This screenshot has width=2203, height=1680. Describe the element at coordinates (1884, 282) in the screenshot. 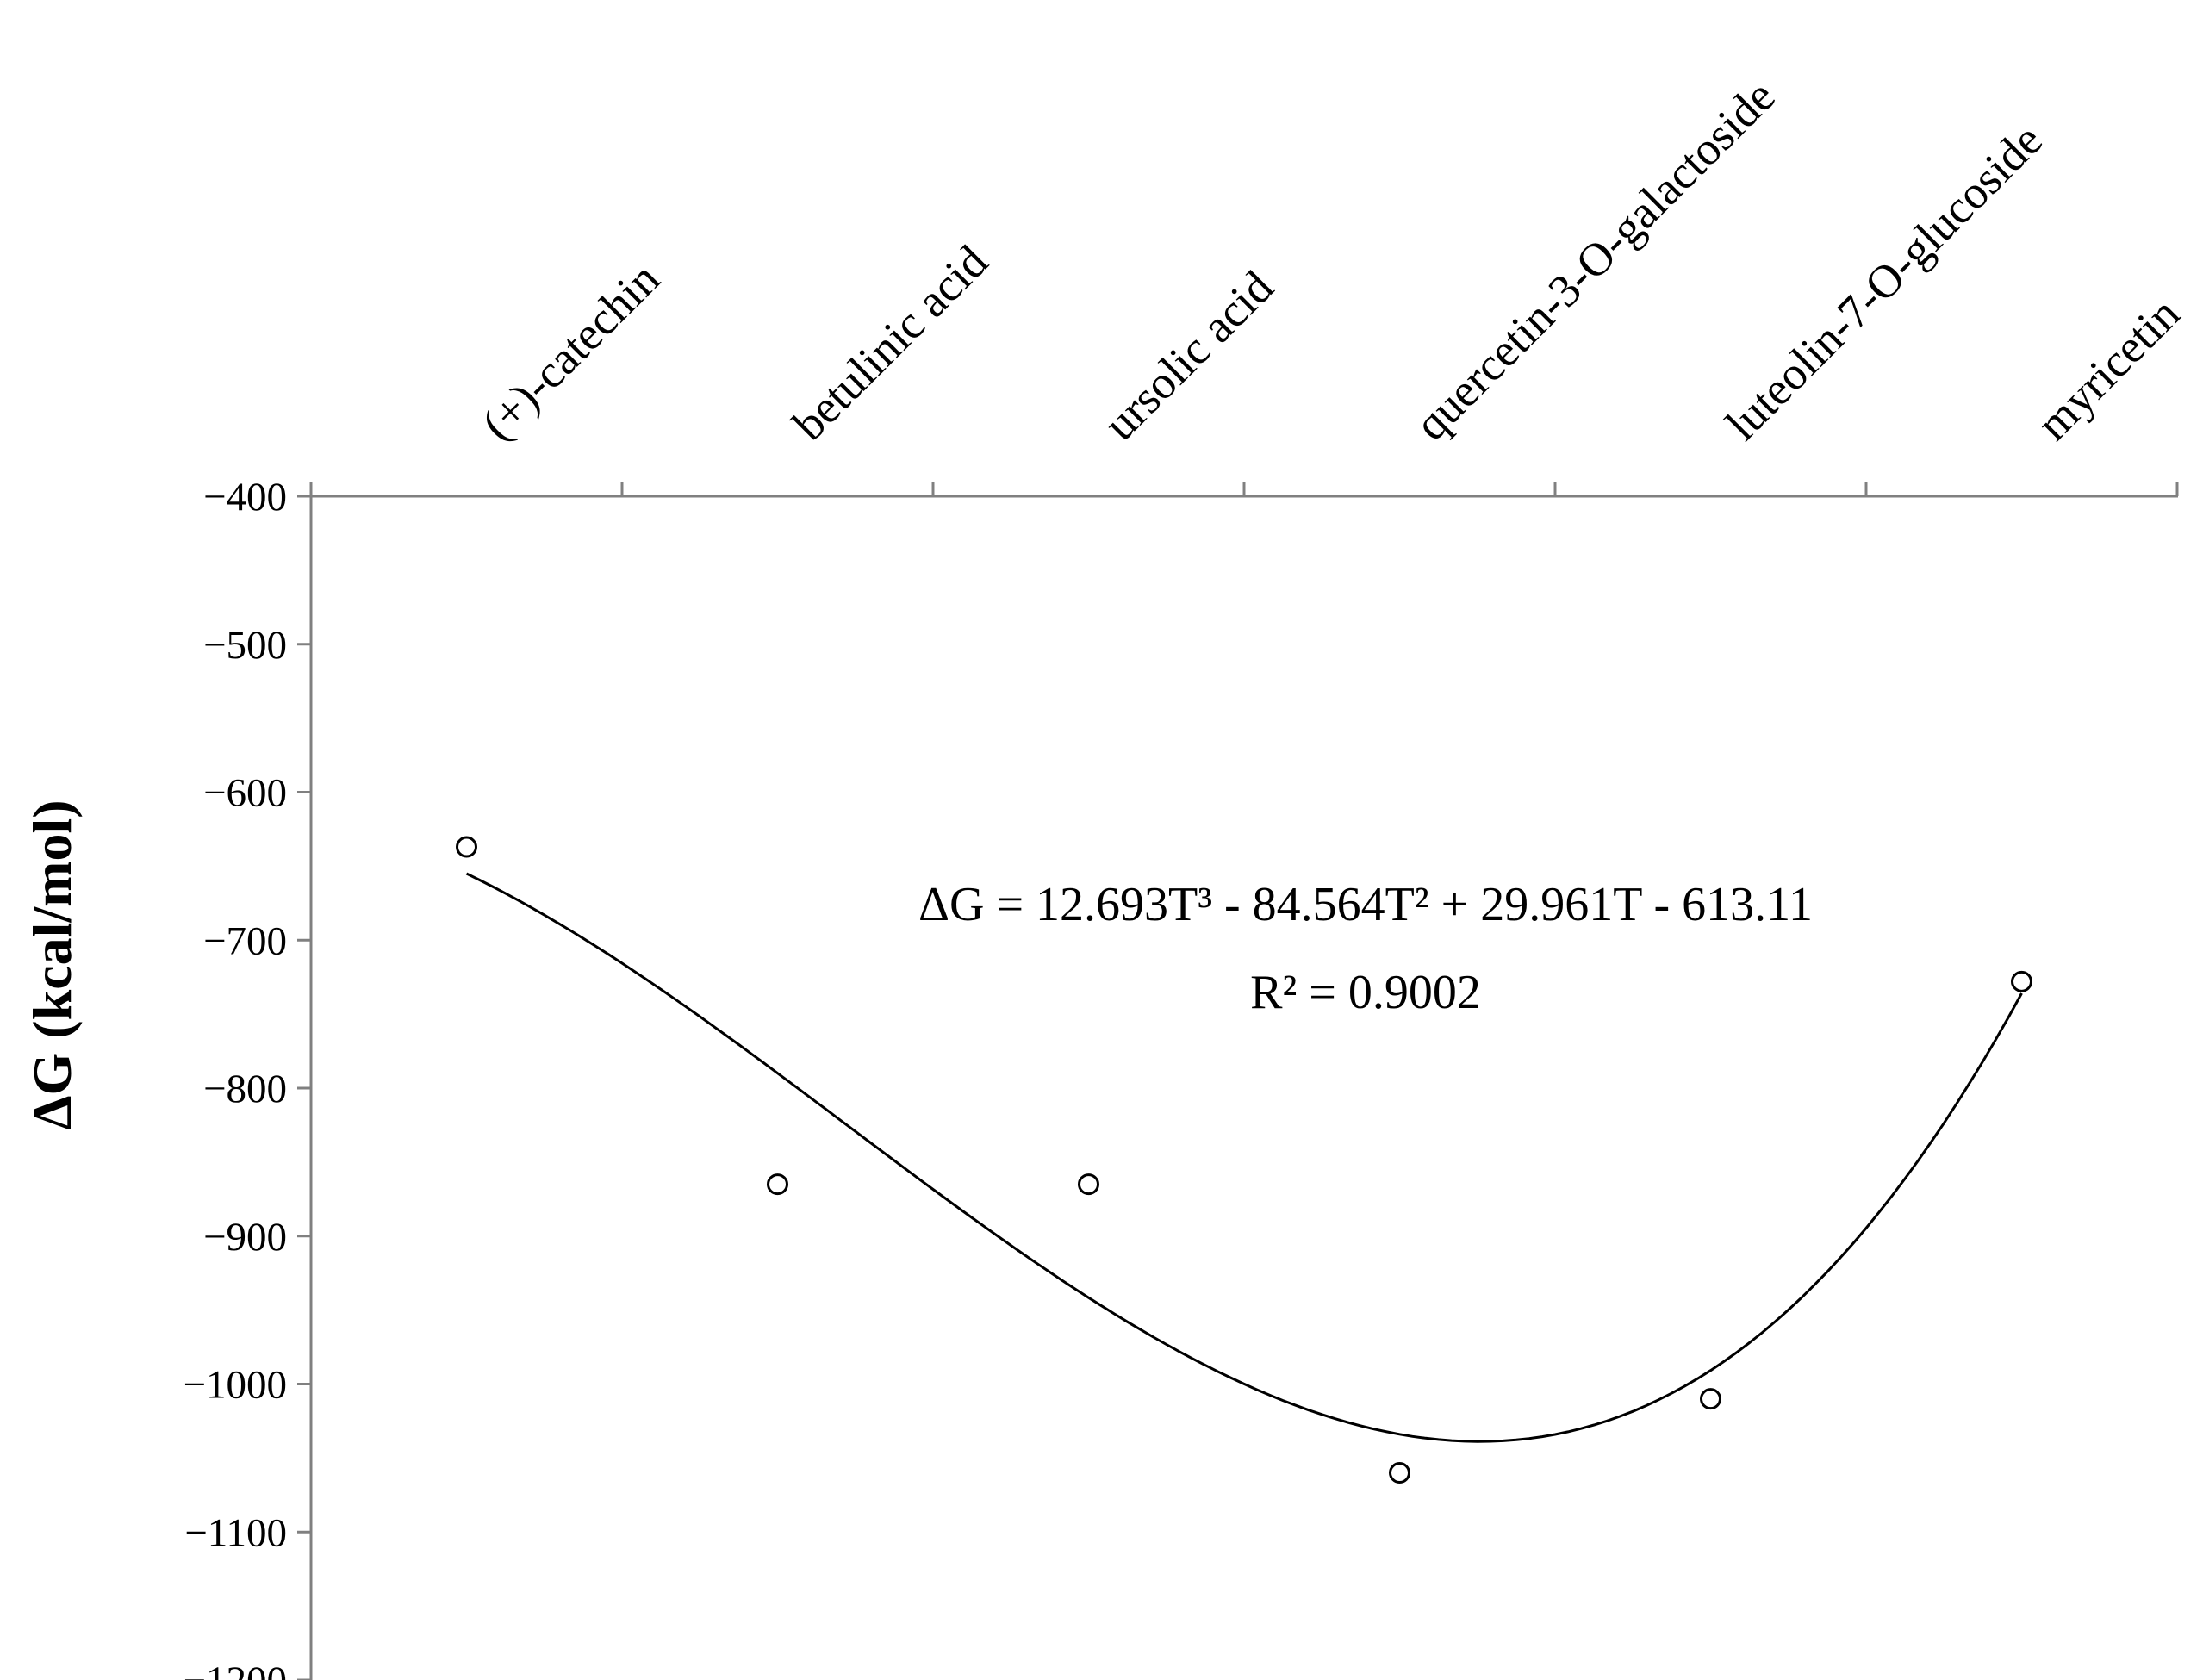

I see `x-category-label: luteolin-7-O-glucoside` at that location.